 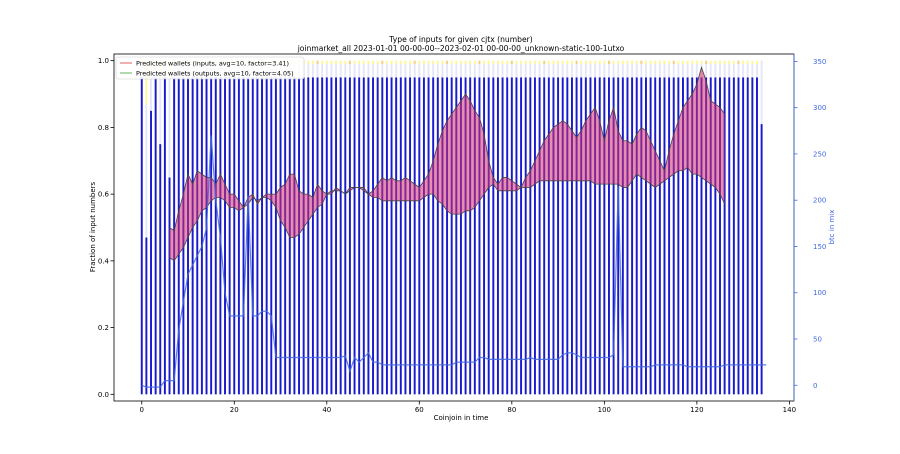 I want to click on y-tick-label: 0.6, so click(x=104, y=195).